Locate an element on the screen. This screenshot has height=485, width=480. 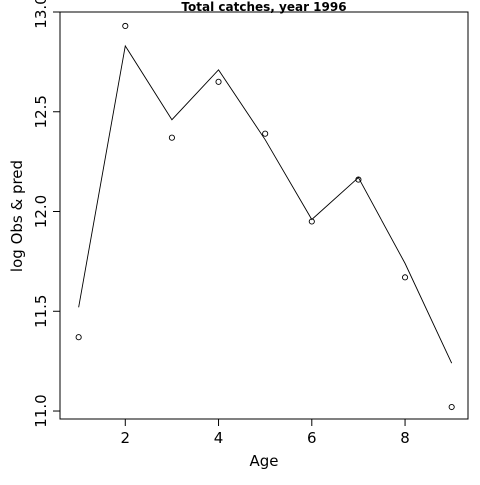
x-axis: 2 4 6 8 is located at coordinates (265, 432).